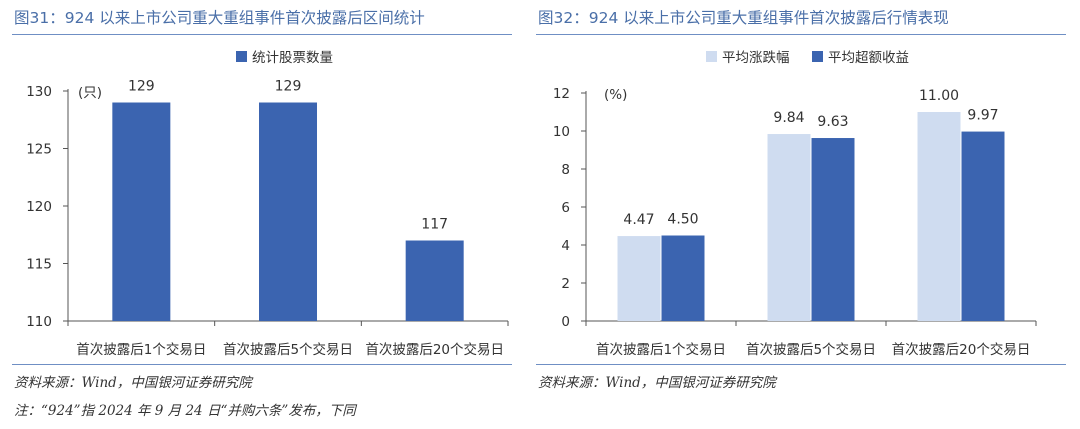 Image resolution: width=1080 pixels, height=429 pixels. I want to click on left-y-tick-label: 115, so click(39, 265).